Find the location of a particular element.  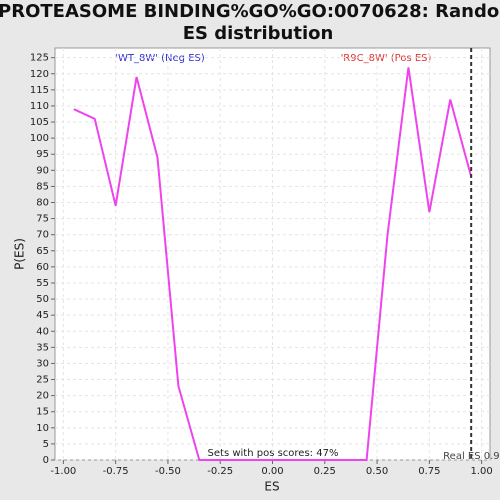

y-axis-label: P(ES) is located at coordinates (20, 254).